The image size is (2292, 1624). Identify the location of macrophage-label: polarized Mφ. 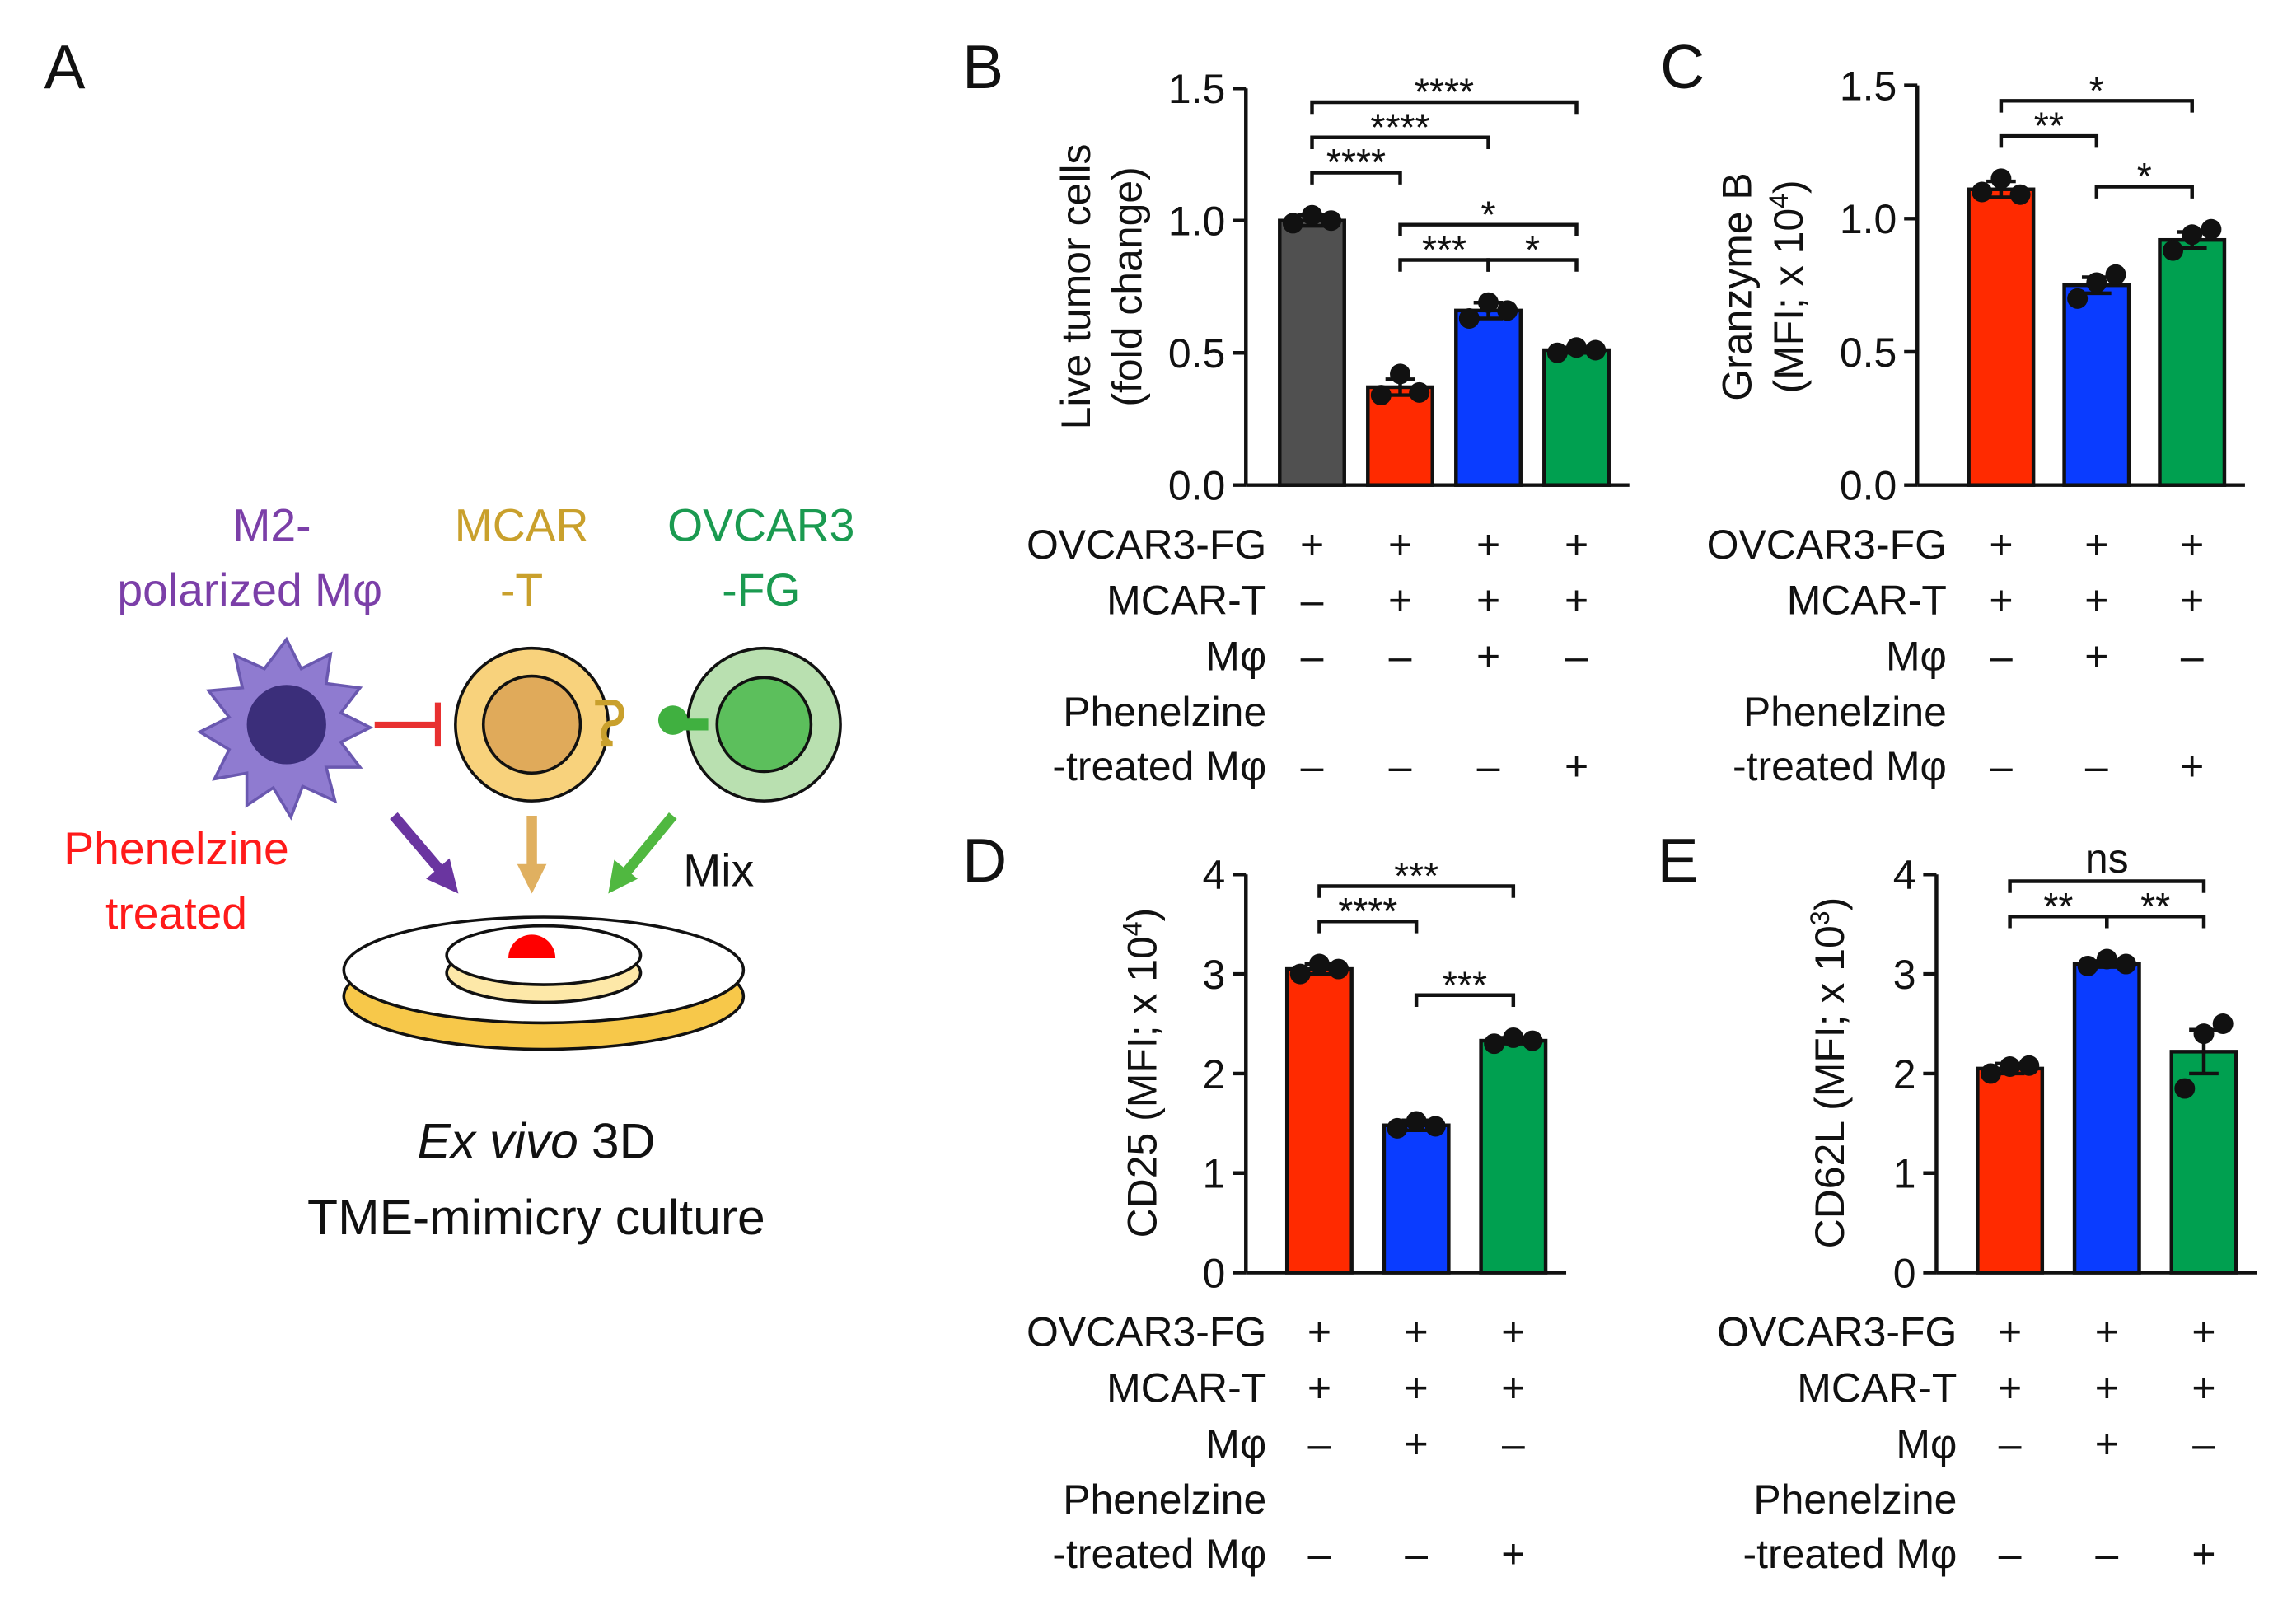
(249, 589).